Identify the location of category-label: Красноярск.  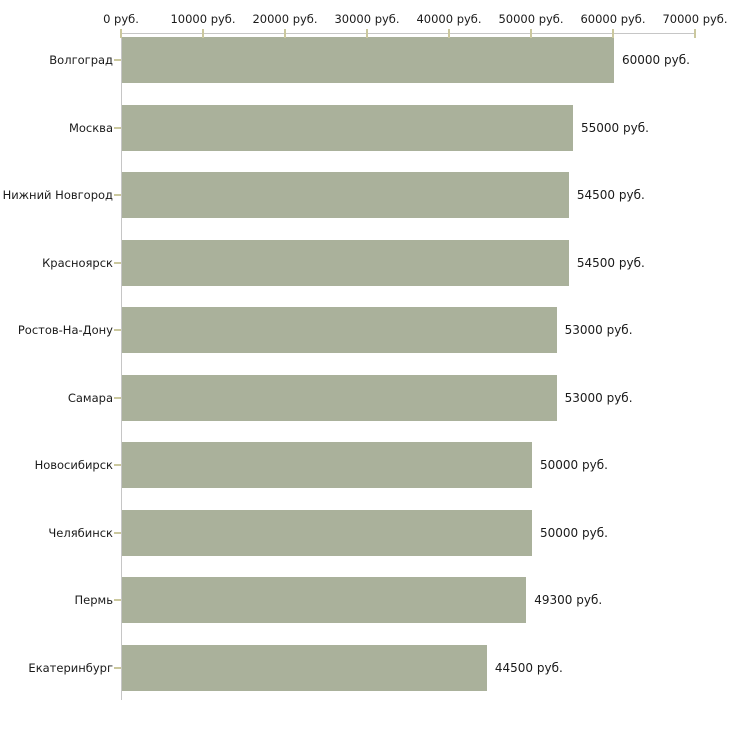
(77, 262).